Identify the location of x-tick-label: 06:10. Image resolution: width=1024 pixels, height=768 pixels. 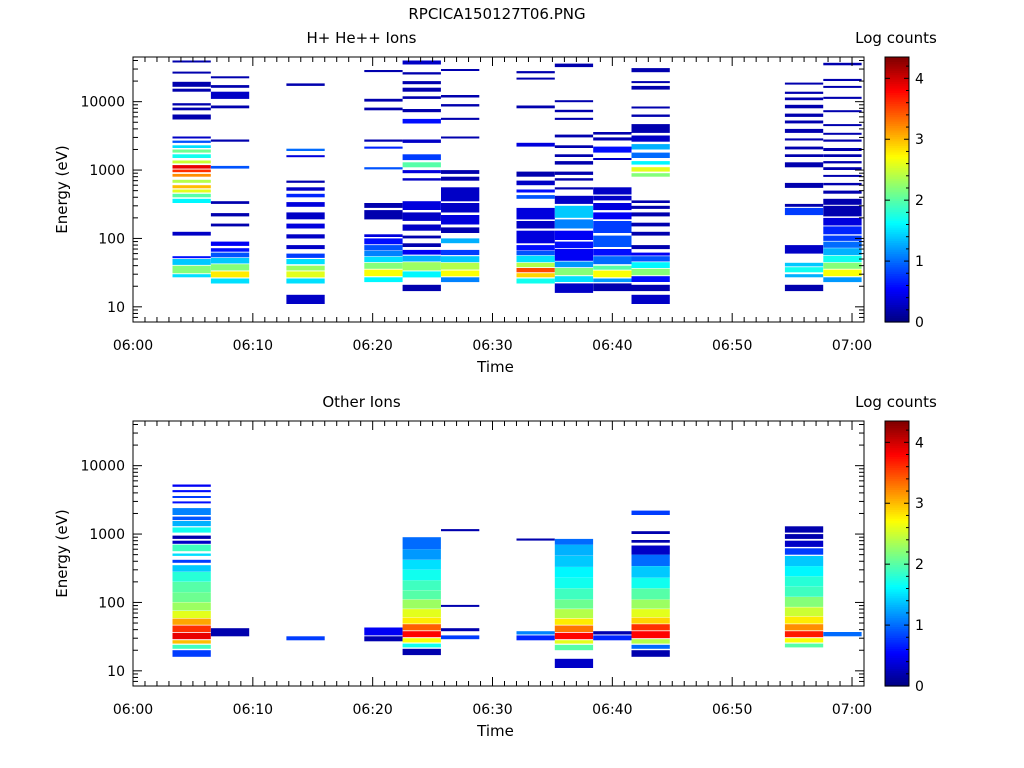
(253, 710).